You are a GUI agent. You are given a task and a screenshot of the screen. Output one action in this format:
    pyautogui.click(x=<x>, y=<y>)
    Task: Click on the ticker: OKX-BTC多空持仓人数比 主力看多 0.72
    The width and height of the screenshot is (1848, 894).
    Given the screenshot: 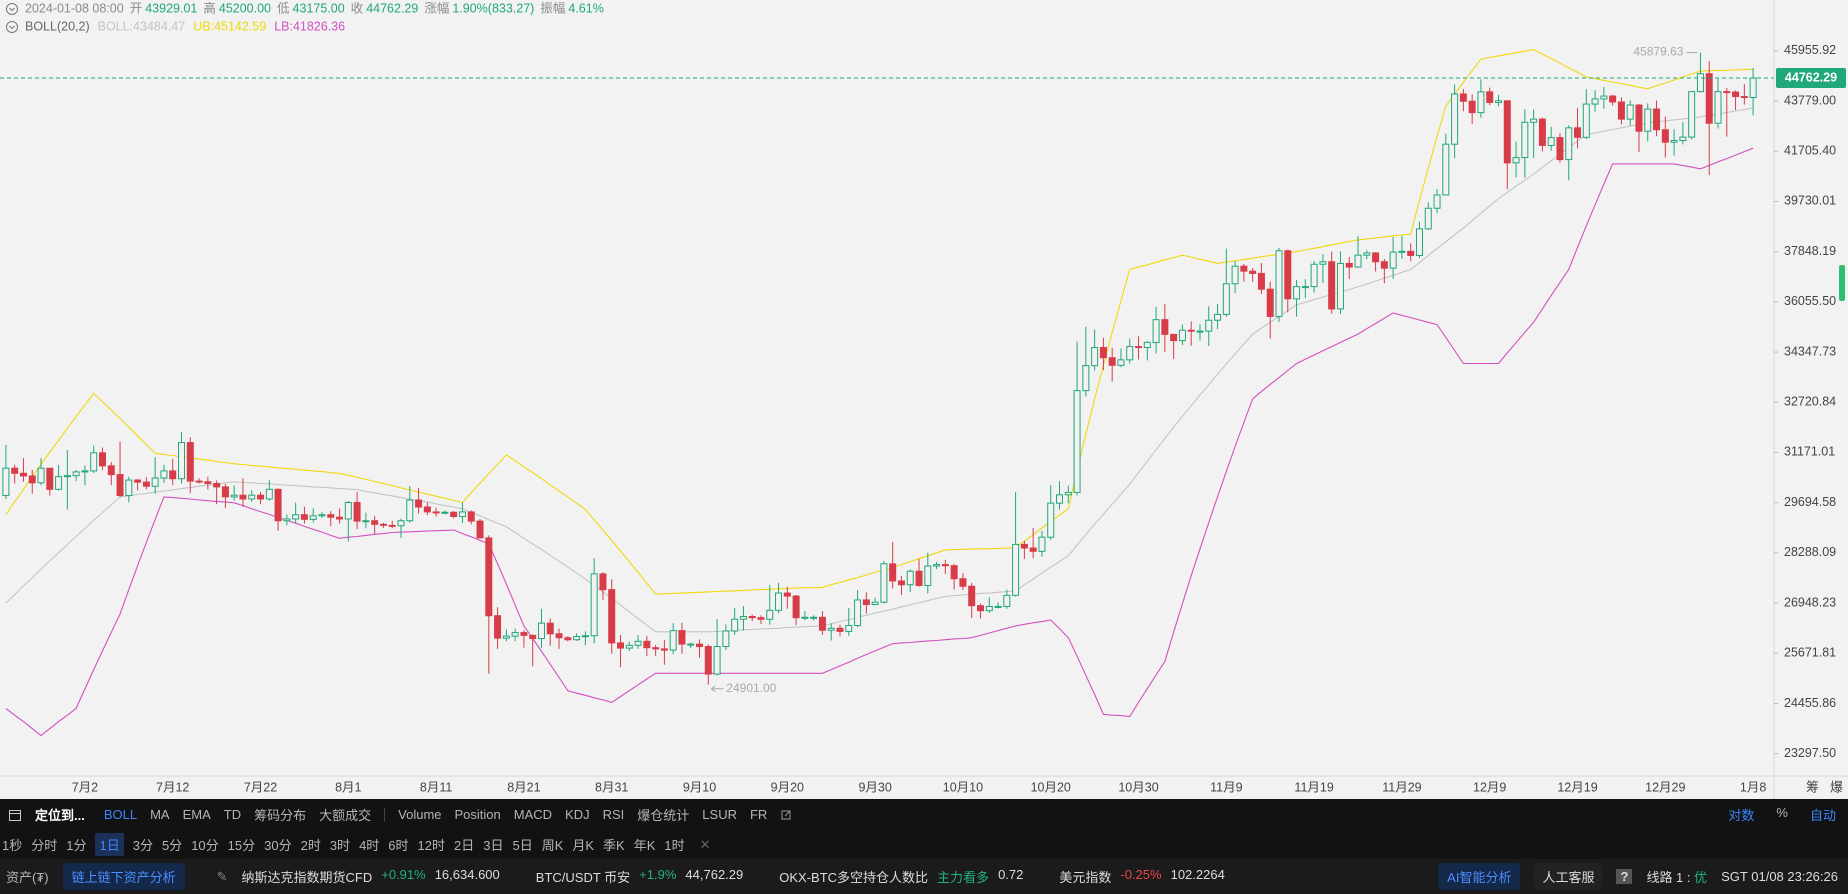 What is the action you would take?
    pyautogui.click(x=901, y=876)
    